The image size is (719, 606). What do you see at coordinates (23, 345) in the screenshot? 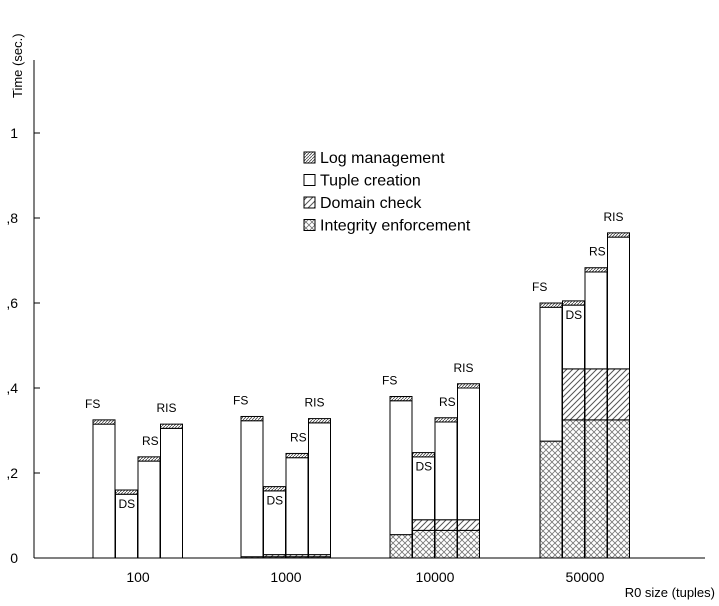
I see `y-ticks: 0 ,2 ,4 ,6 ,8 1` at bounding box center [23, 345].